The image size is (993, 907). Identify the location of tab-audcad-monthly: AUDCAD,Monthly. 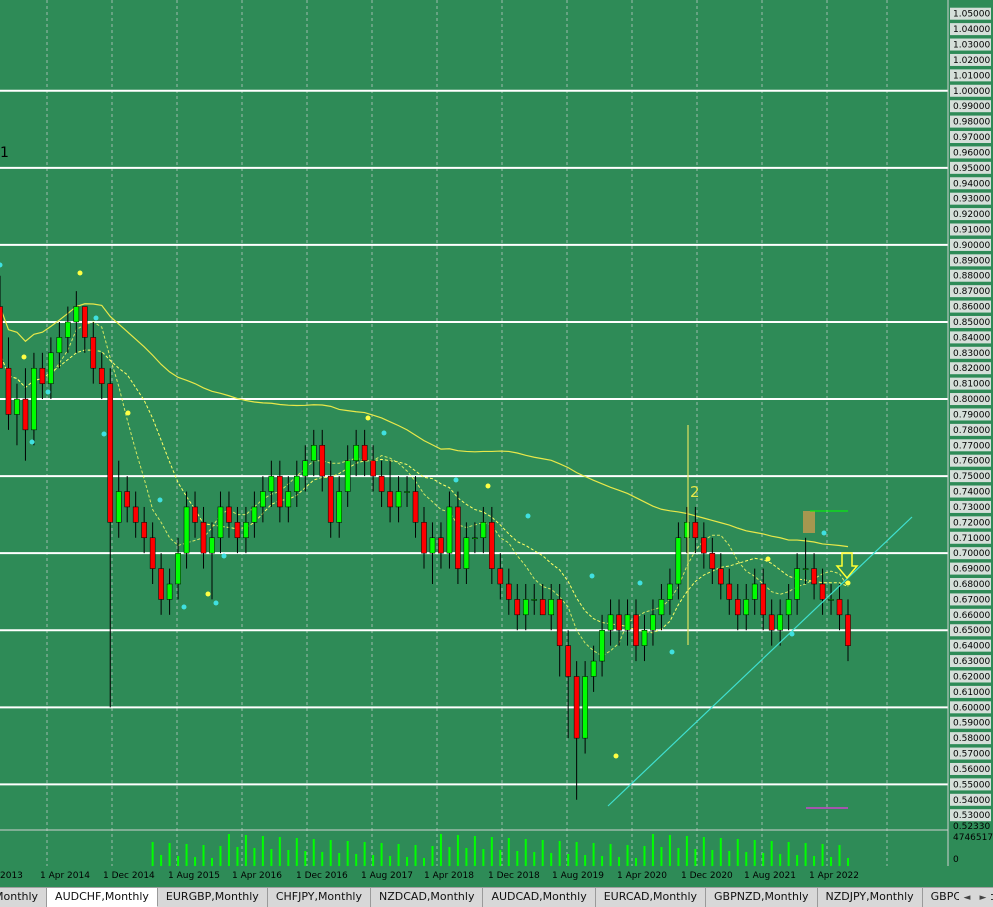
(539, 897).